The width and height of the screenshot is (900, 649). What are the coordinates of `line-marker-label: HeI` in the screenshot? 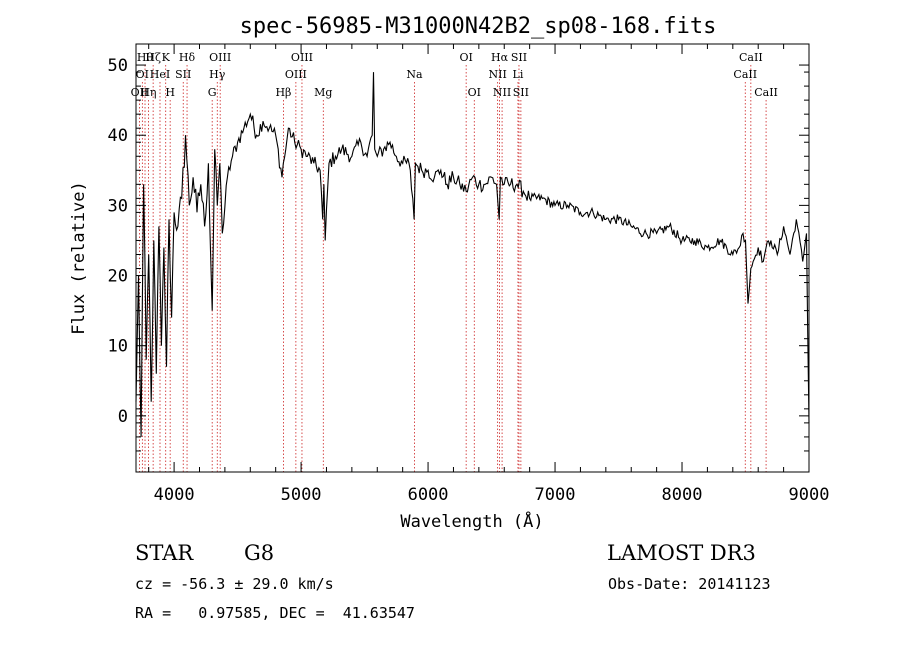 It's located at (160, 74).